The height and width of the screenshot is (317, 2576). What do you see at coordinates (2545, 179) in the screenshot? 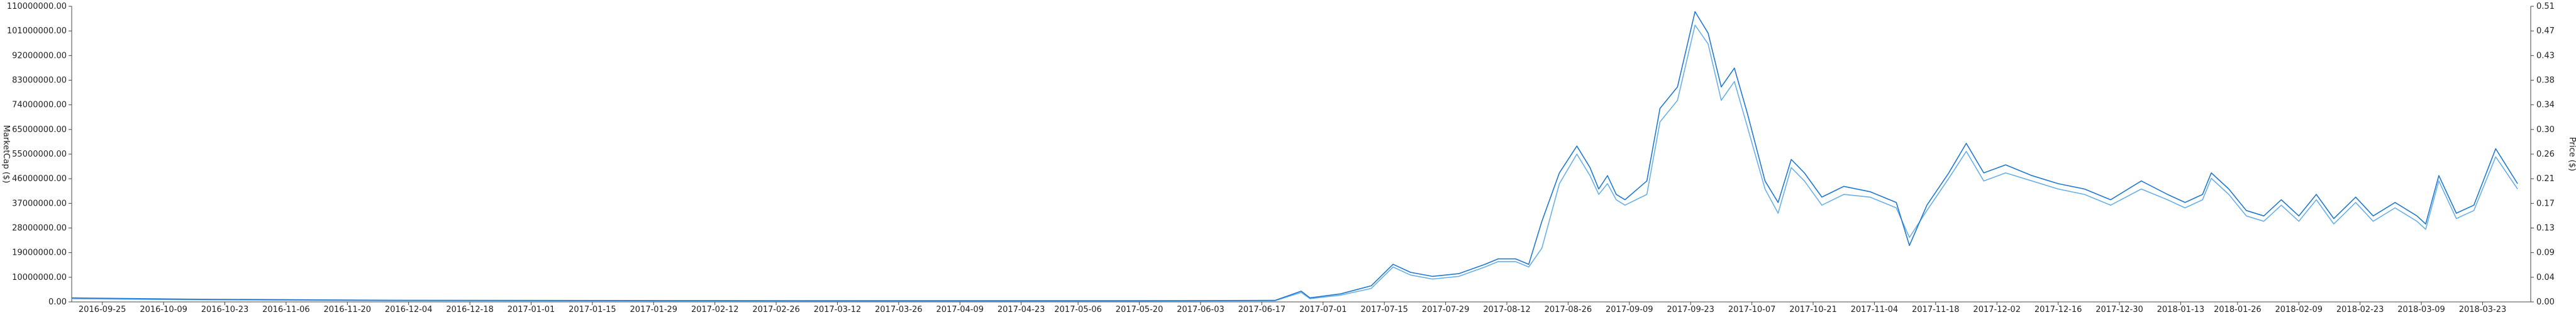
I see `y-right-tick-label: 0.21` at bounding box center [2545, 179].